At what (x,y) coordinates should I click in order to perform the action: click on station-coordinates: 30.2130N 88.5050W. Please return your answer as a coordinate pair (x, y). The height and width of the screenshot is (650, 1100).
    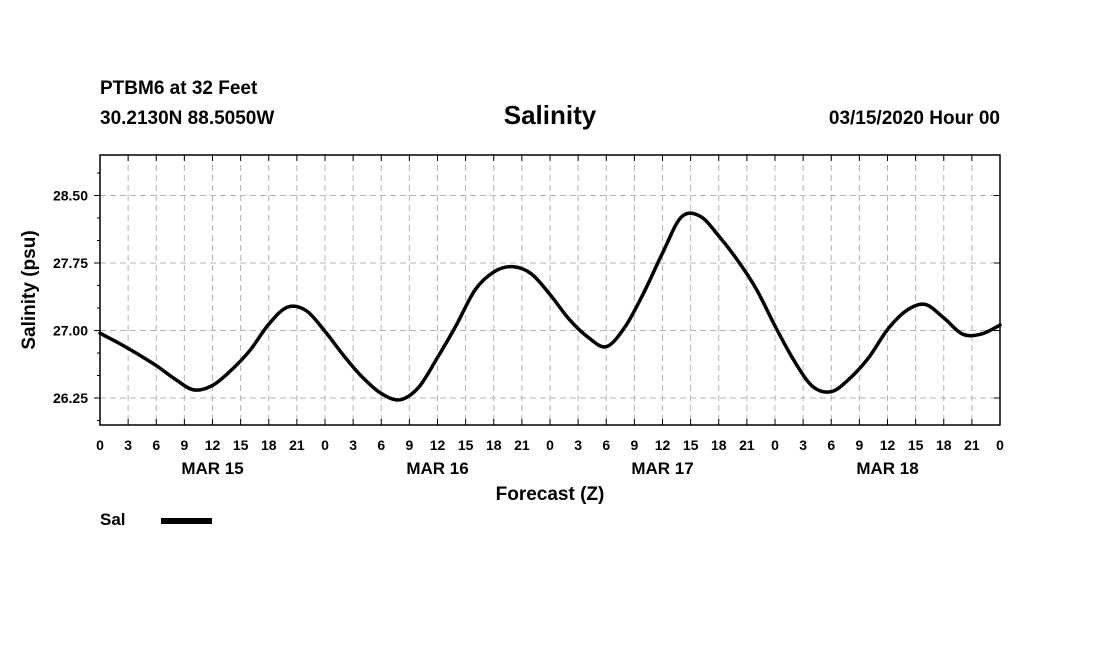
    Looking at the image, I should click on (187, 118).